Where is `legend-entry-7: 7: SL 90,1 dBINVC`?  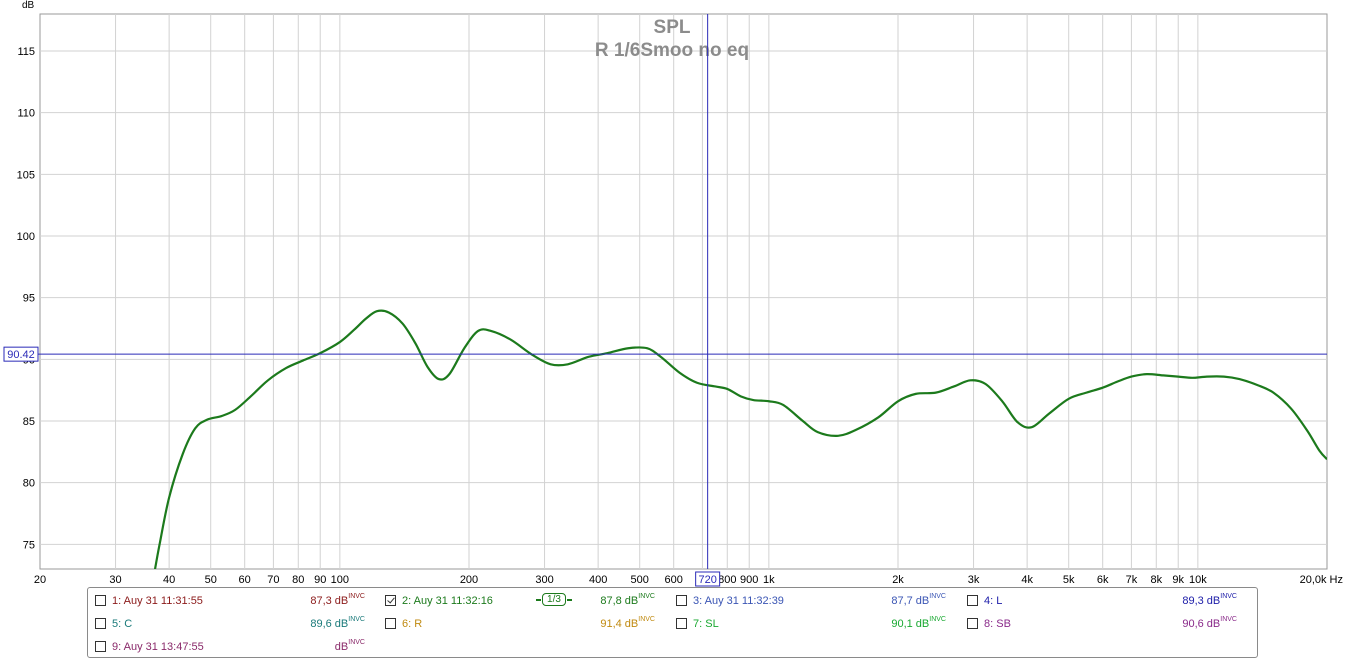 legend-entry-7: 7: SL 90,1 dBINVC is located at coordinates (811, 624).